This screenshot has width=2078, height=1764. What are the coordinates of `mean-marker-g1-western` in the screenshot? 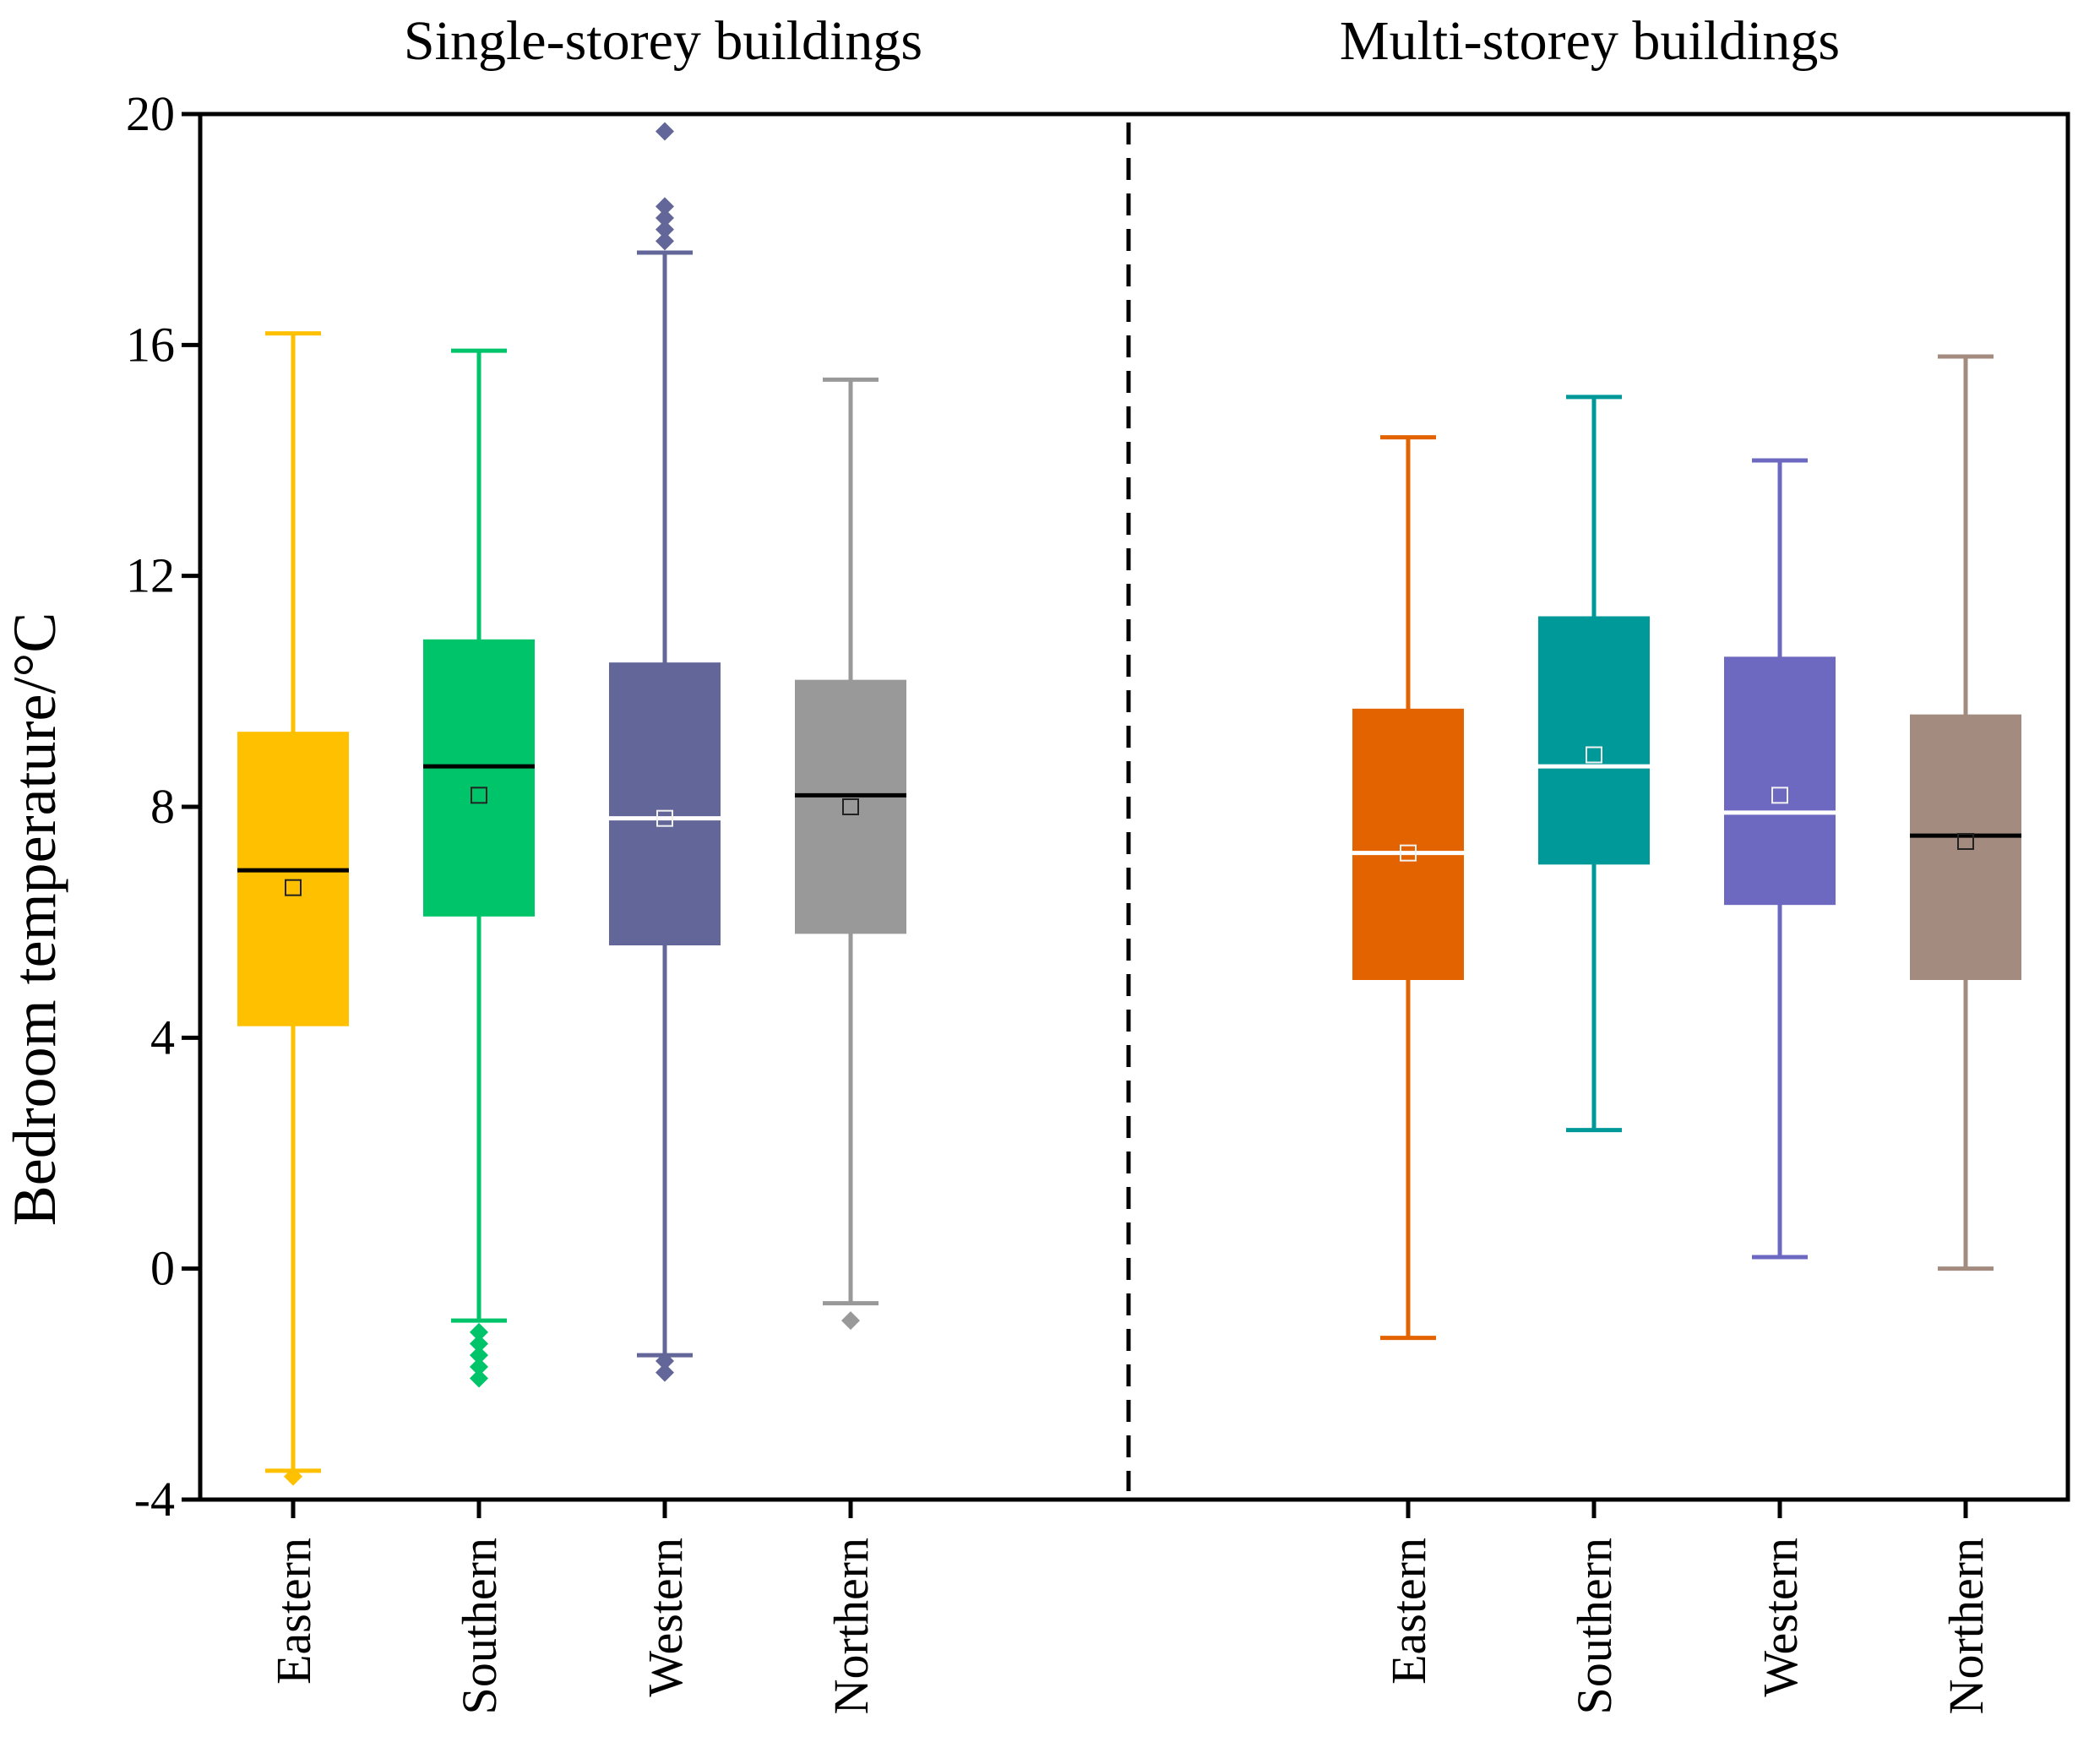 It's located at (1780, 795).